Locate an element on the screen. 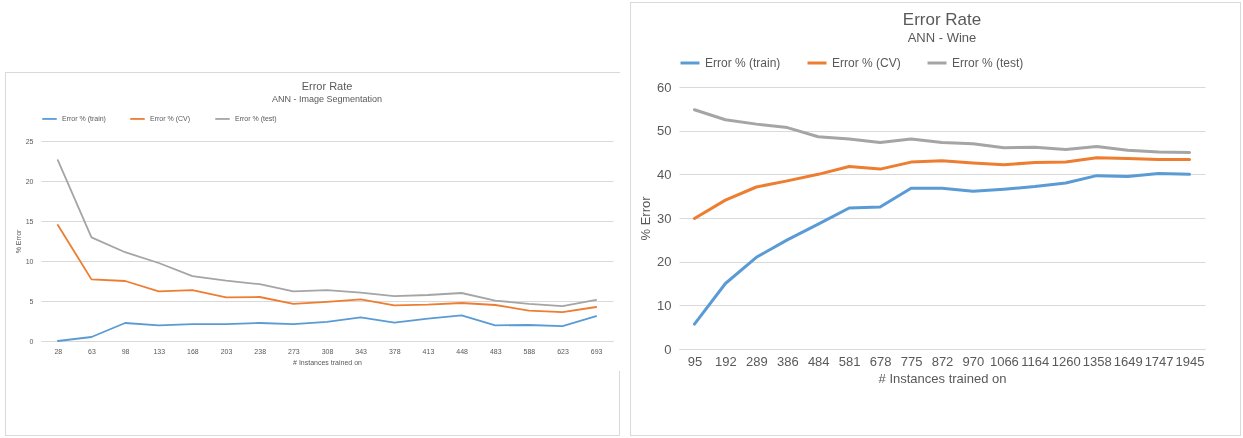 Image resolution: width=1243 pixels, height=438 pixels. x-tick-label: 1164 is located at coordinates (1035, 361).